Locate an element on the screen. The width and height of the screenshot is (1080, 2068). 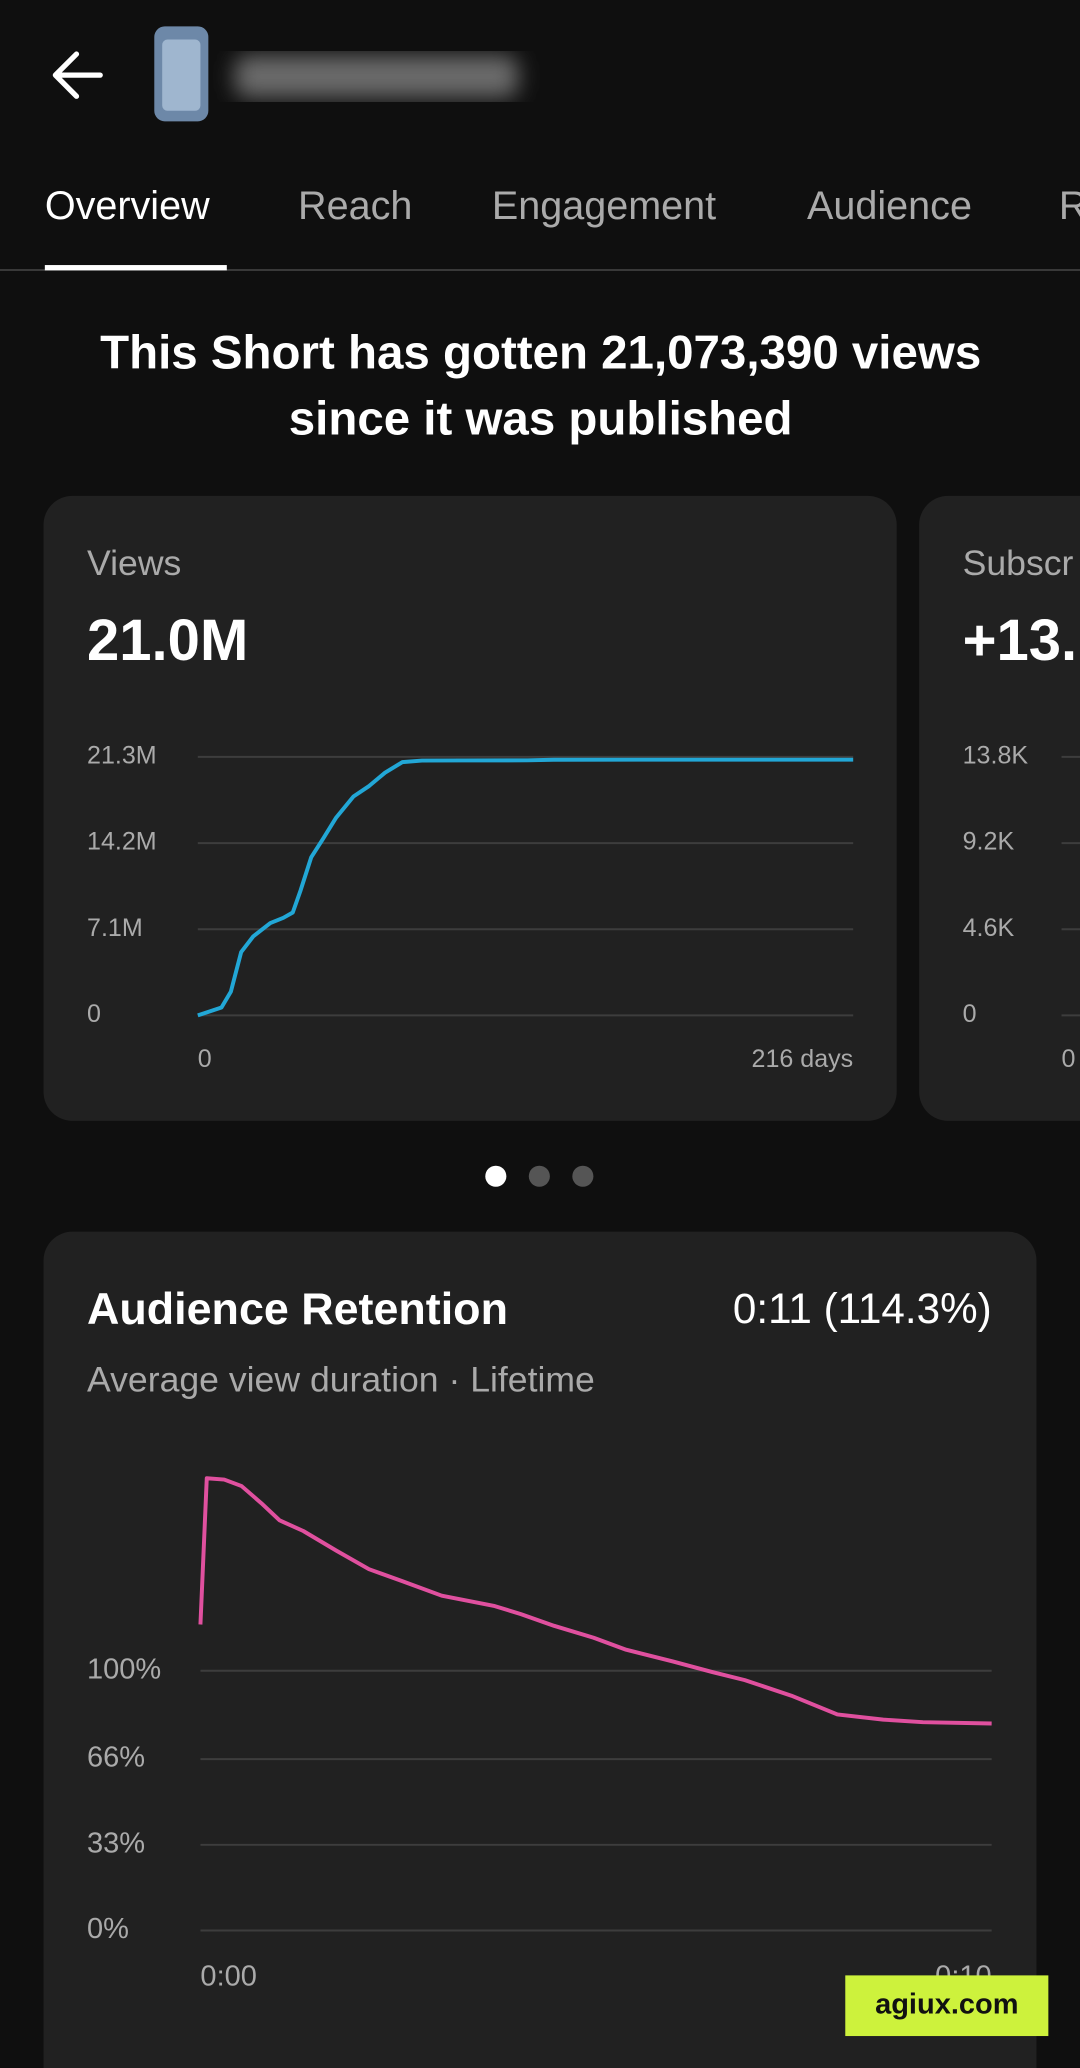
tab: Reach is located at coordinates (355, 206).